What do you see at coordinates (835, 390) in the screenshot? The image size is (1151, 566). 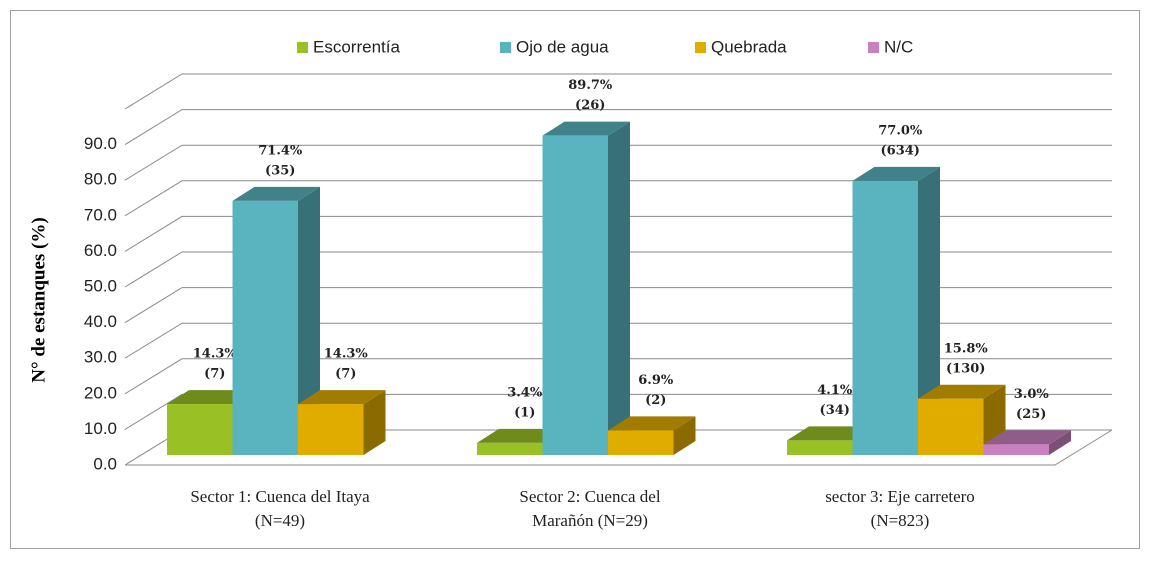 I see `data-label: 4.1%` at bounding box center [835, 390].